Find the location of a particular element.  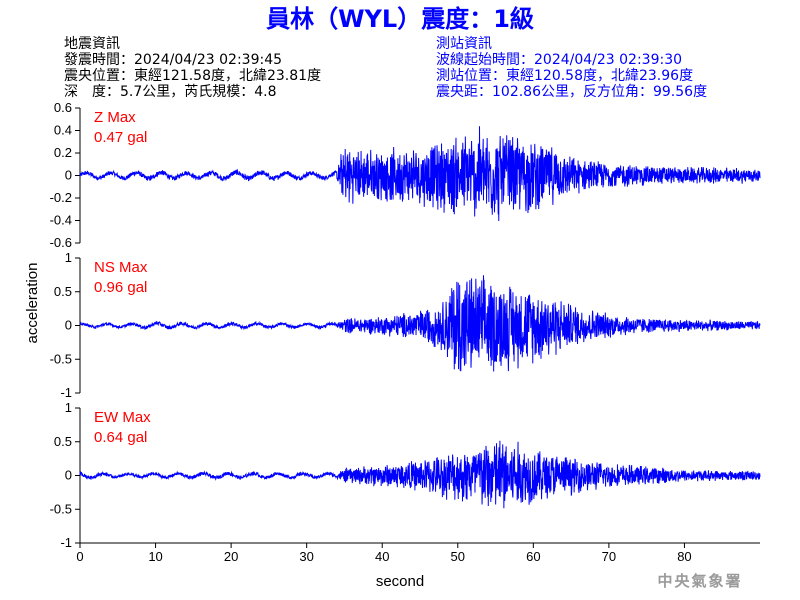

chart-title: 員林（WYL）震度：1級 is located at coordinates (399, 19).